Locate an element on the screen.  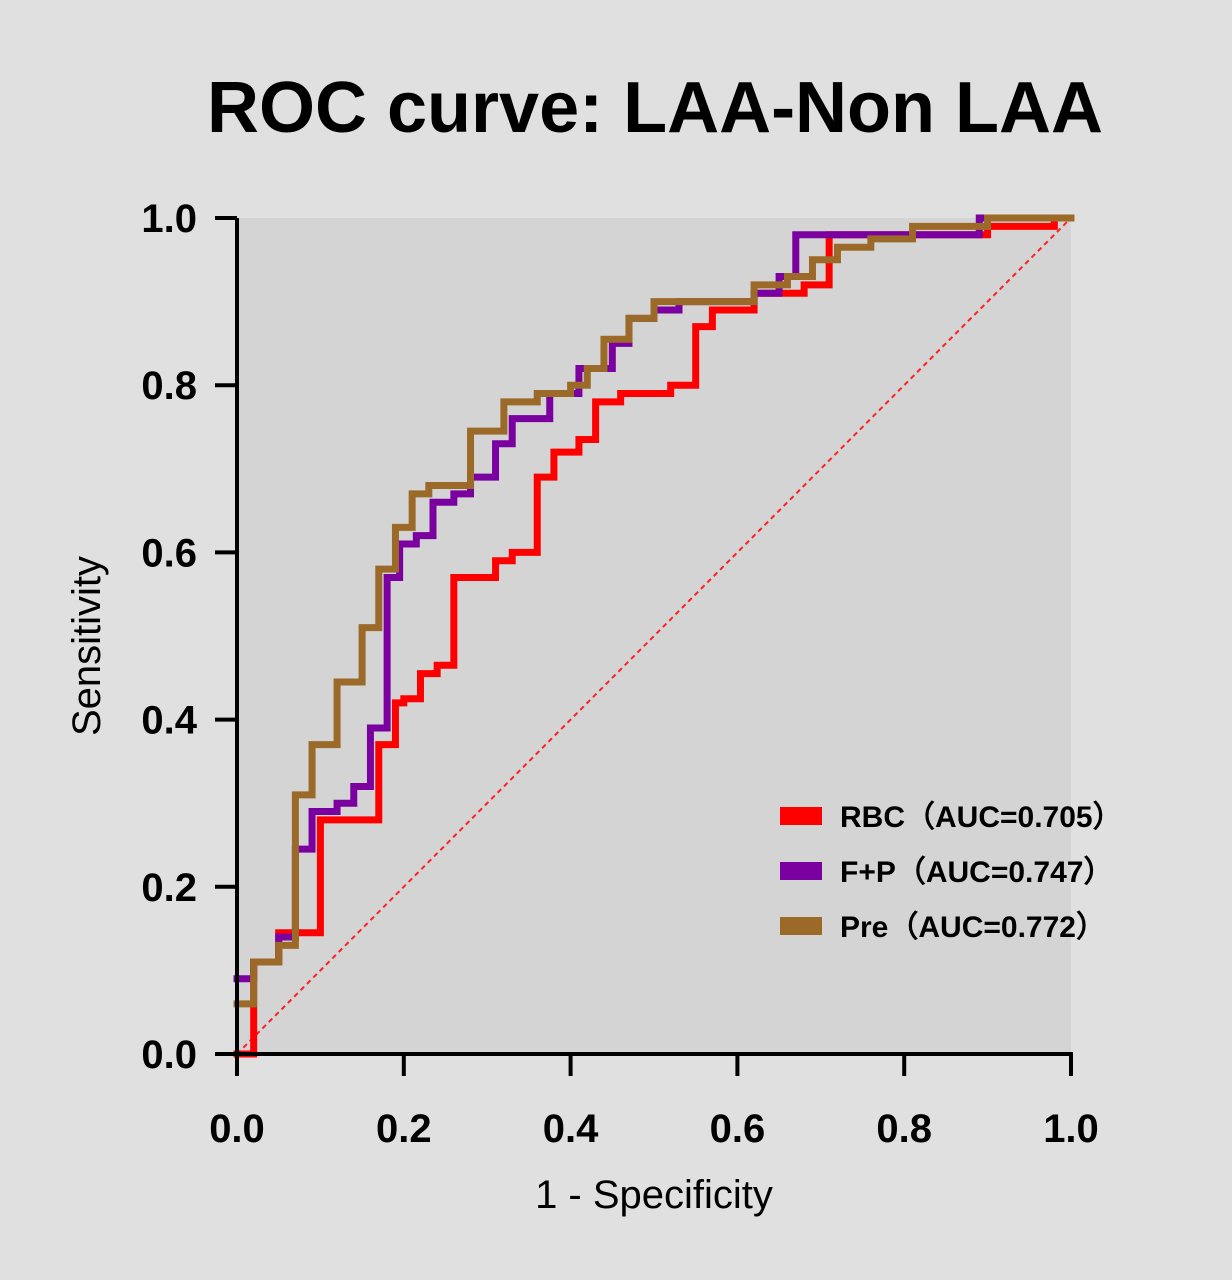
x-axis-label: 1 - Specificity is located at coordinates (654, 1195).